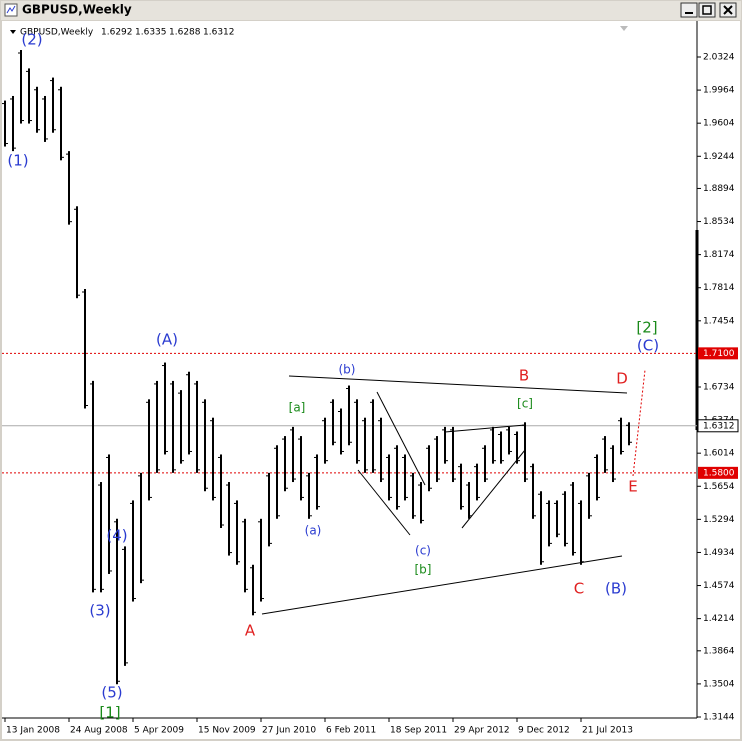 The height and width of the screenshot is (741, 742). I want to click on wave-label: (2), so click(31, 40).